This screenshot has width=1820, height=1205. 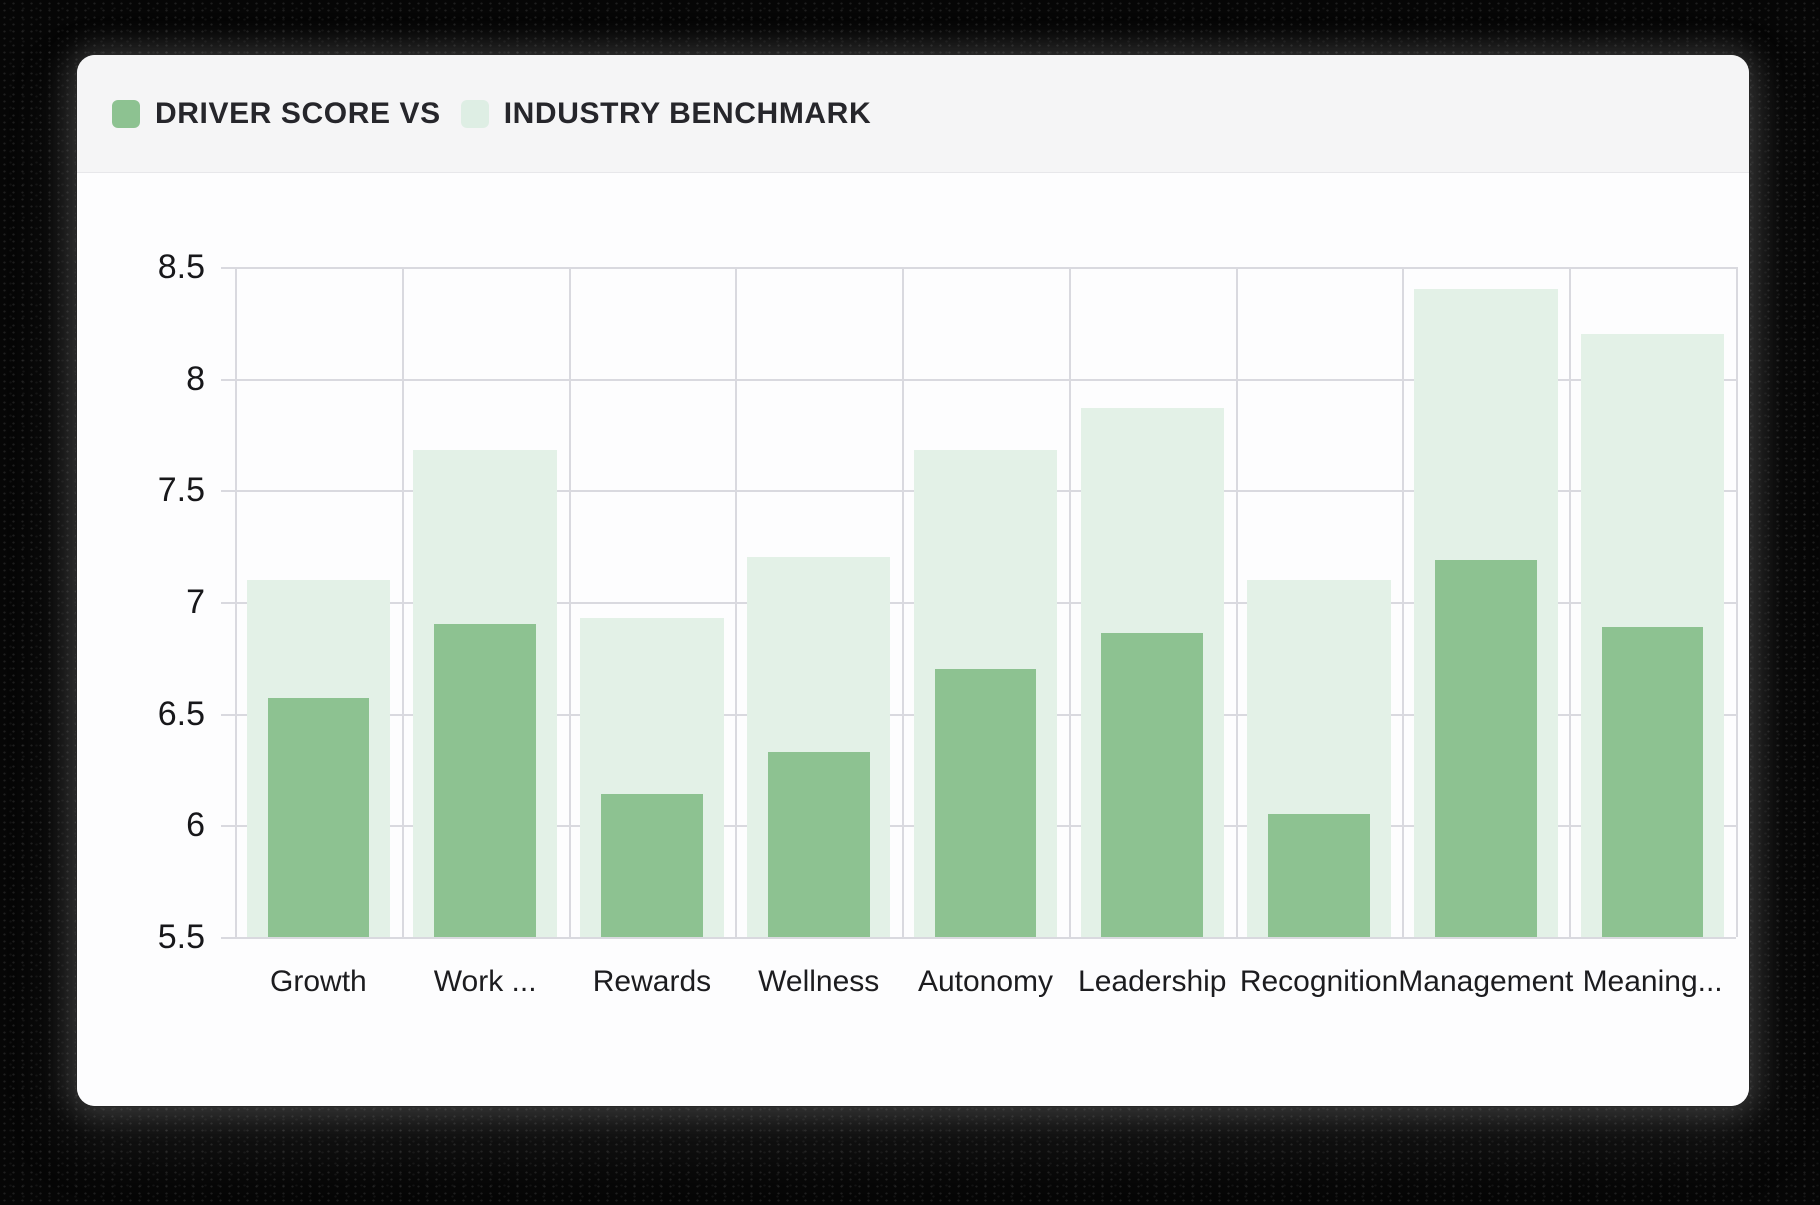 I want to click on x-category-label: Leadership, so click(x=1152, y=981).